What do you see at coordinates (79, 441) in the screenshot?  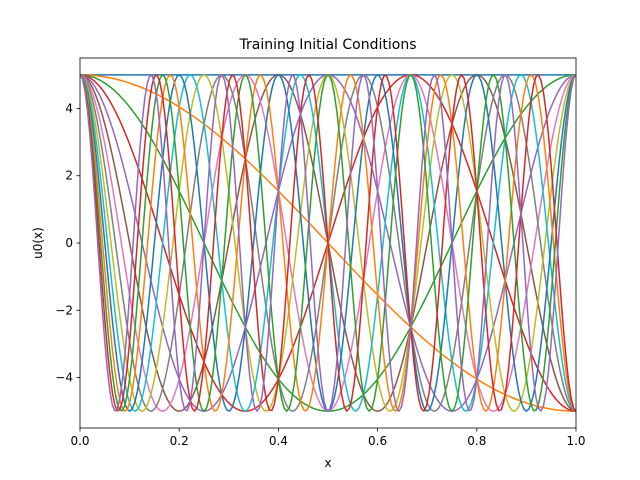 I see `x-tick-label: 0.0` at bounding box center [79, 441].